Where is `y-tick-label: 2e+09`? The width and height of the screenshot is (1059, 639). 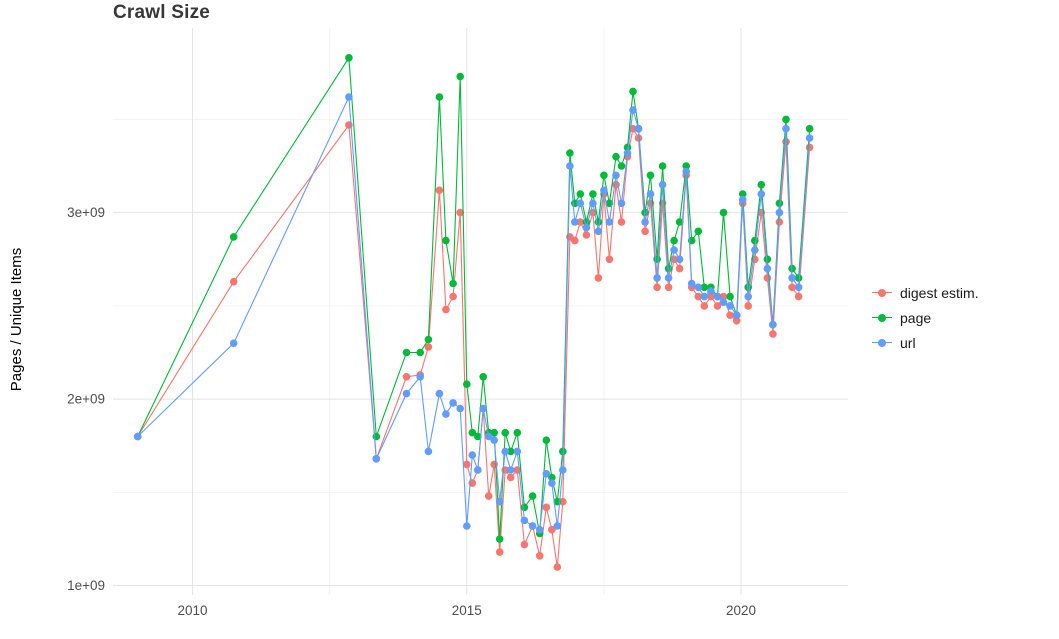
y-tick-label: 2e+09 is located at coordinates (86, 399).